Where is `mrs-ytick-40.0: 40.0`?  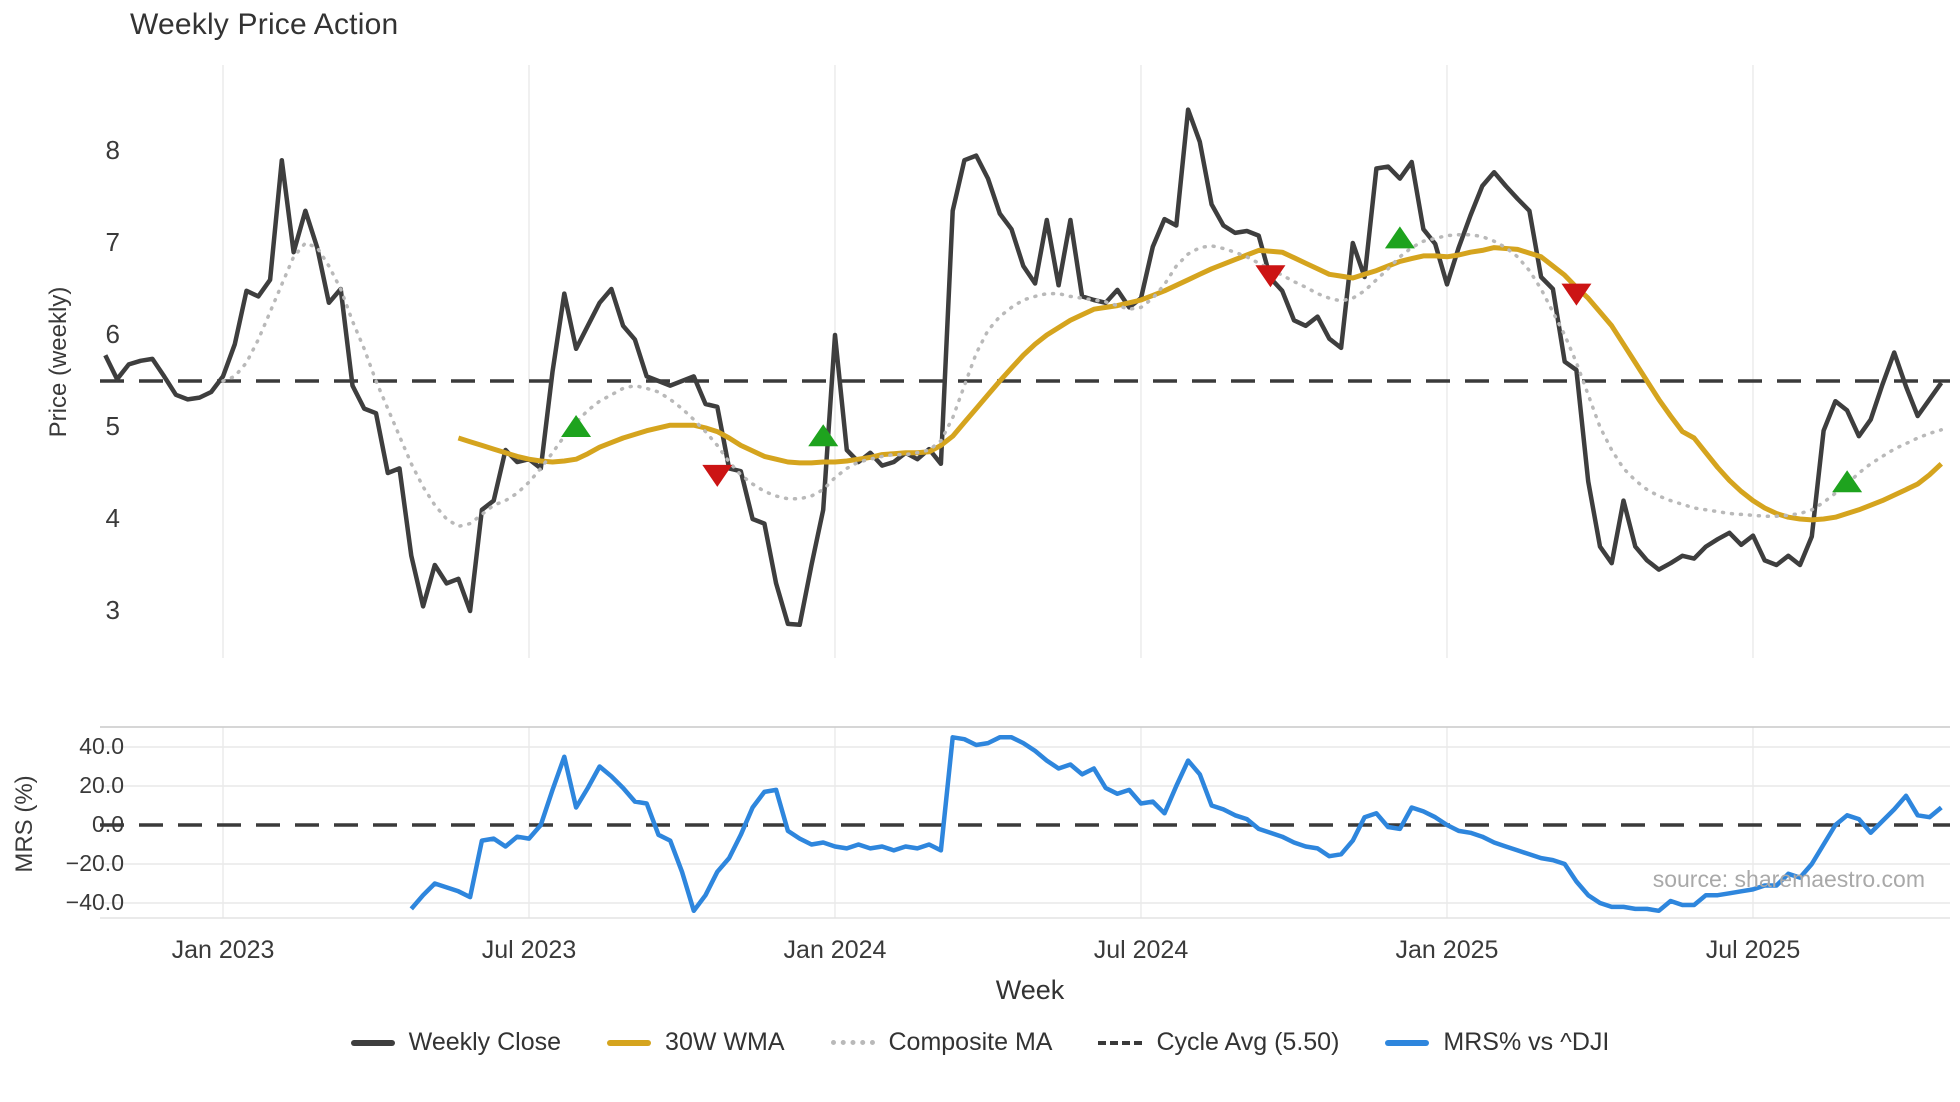 mrs-ytick-40.0: 40.0 is located at coordinates (101, 746).